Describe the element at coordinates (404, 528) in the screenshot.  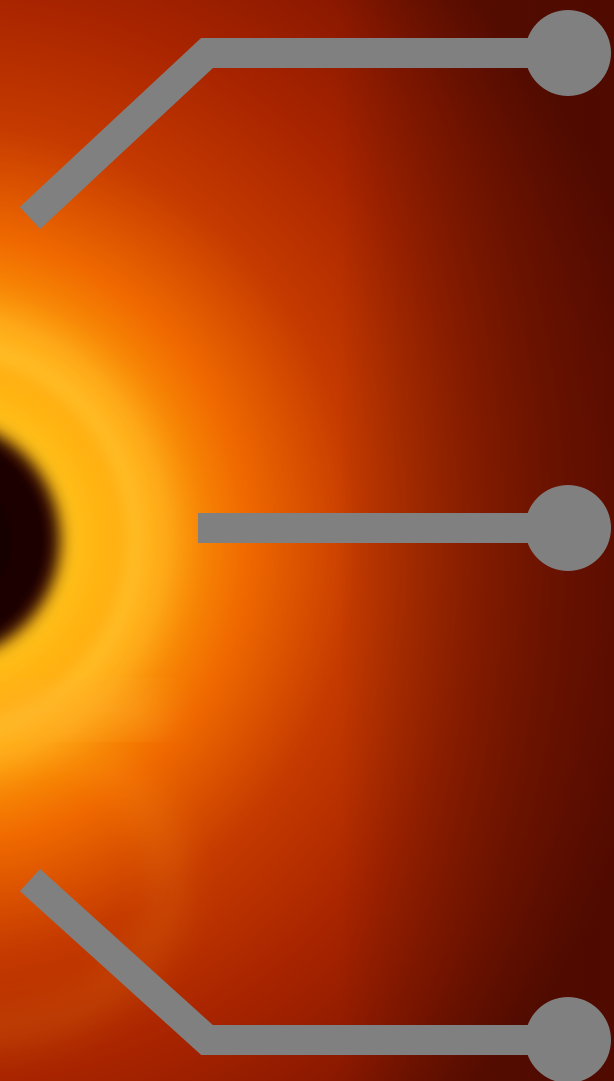
I see `callout-middle` at that location.